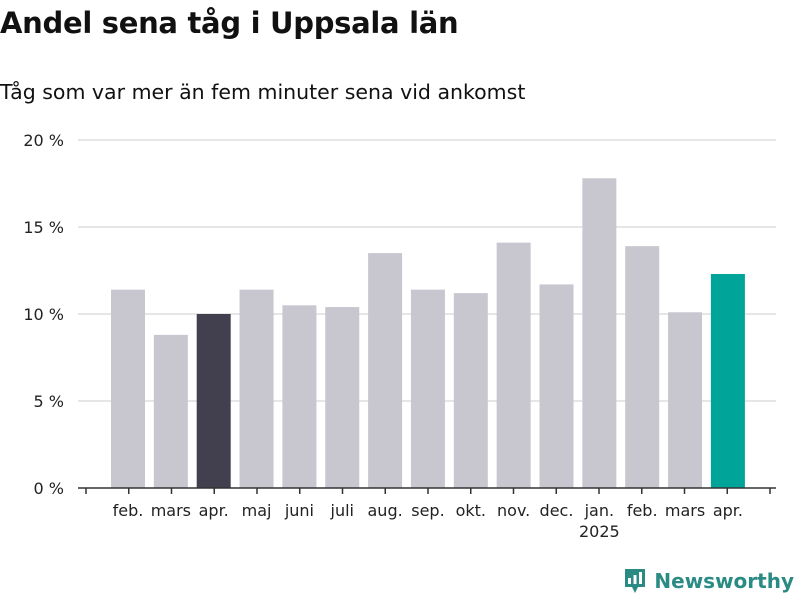 The image size is (800, 600). Describe the element at coordinates (599, 531) in the screenshot. I see `x-year-label: 2025` at that location.